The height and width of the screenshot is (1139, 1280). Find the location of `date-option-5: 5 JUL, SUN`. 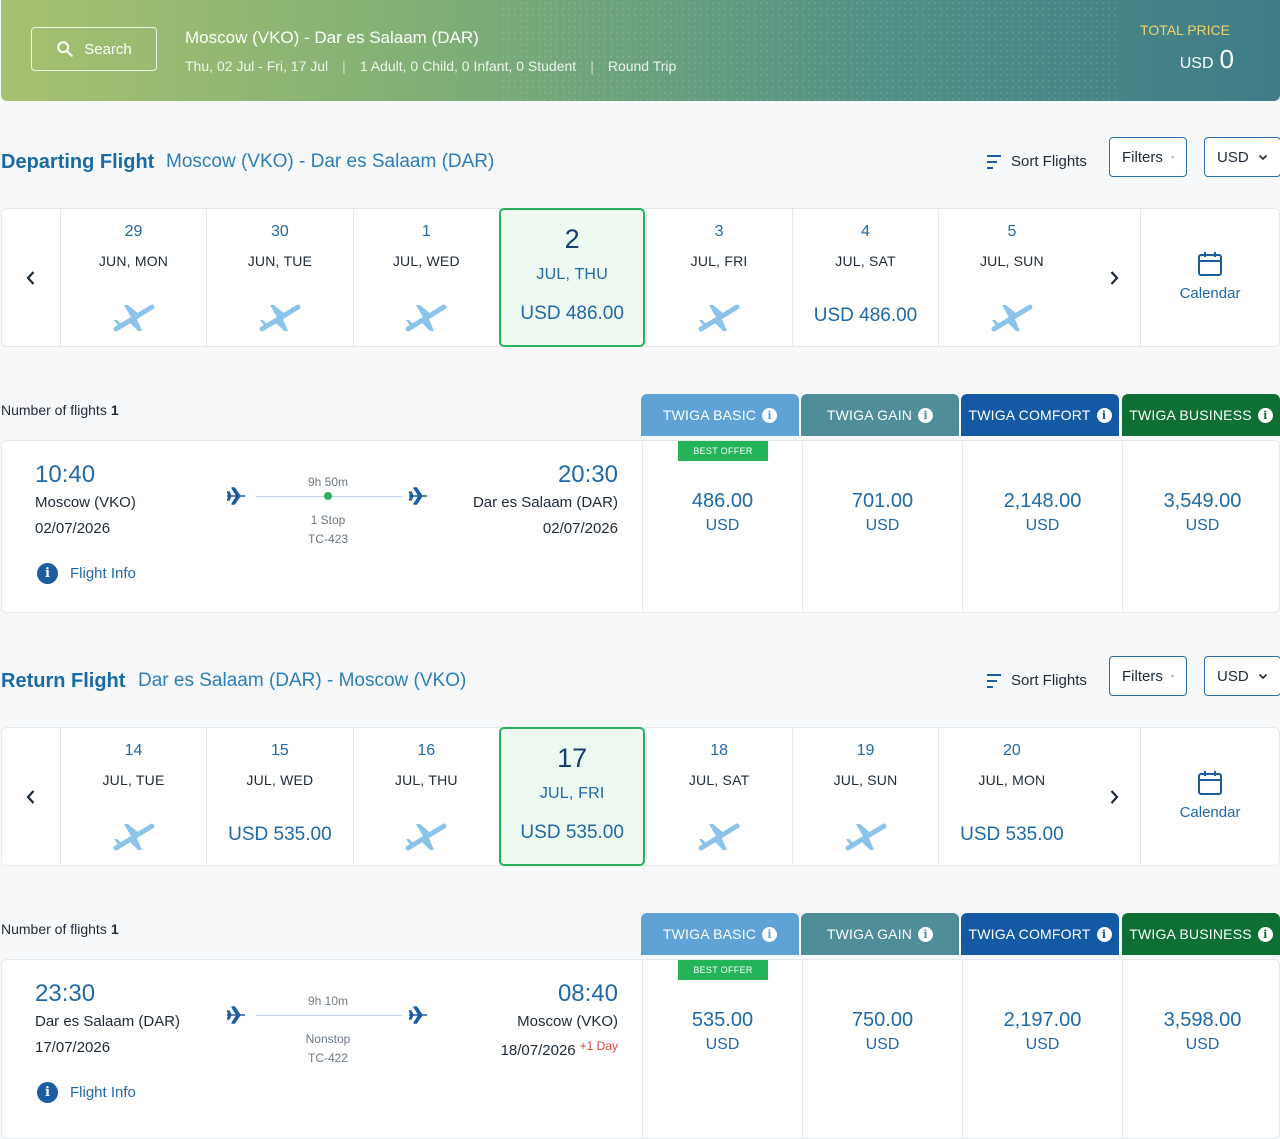

date-option-5: 5 JUL, SUN is located at coordinates (1011, 277).